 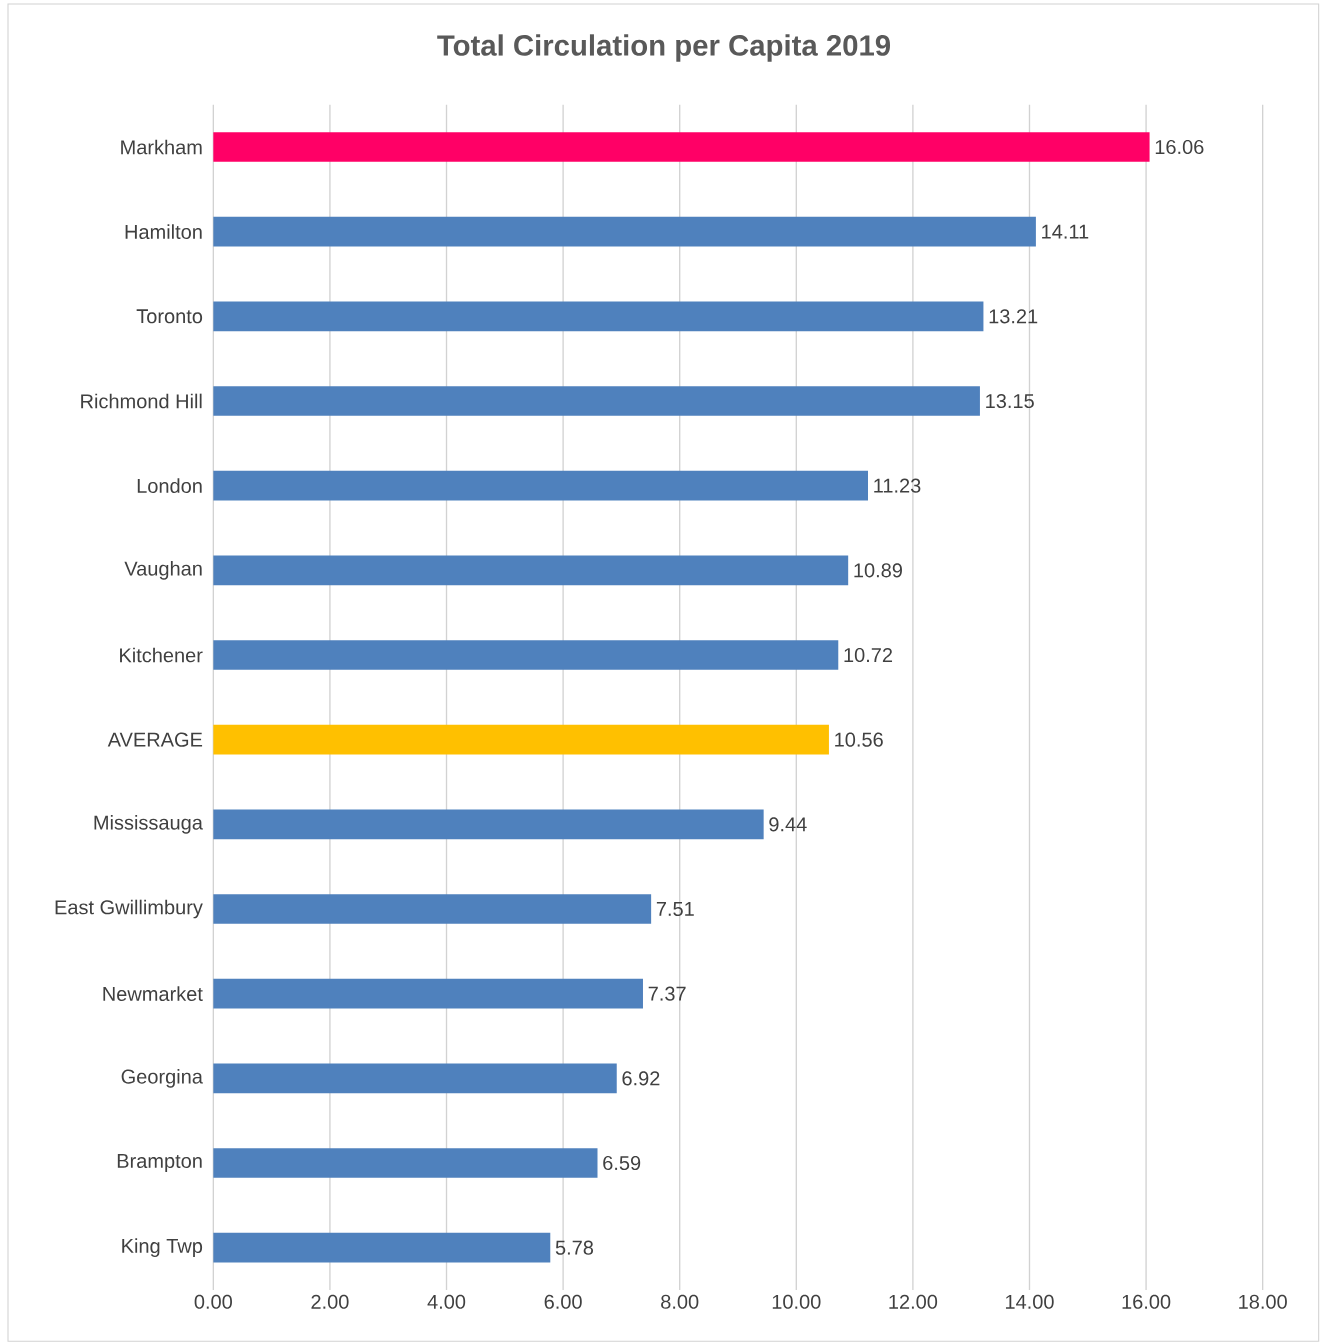 I want to click on y-tick-label: Newmarket, so click(x=153, y=994).